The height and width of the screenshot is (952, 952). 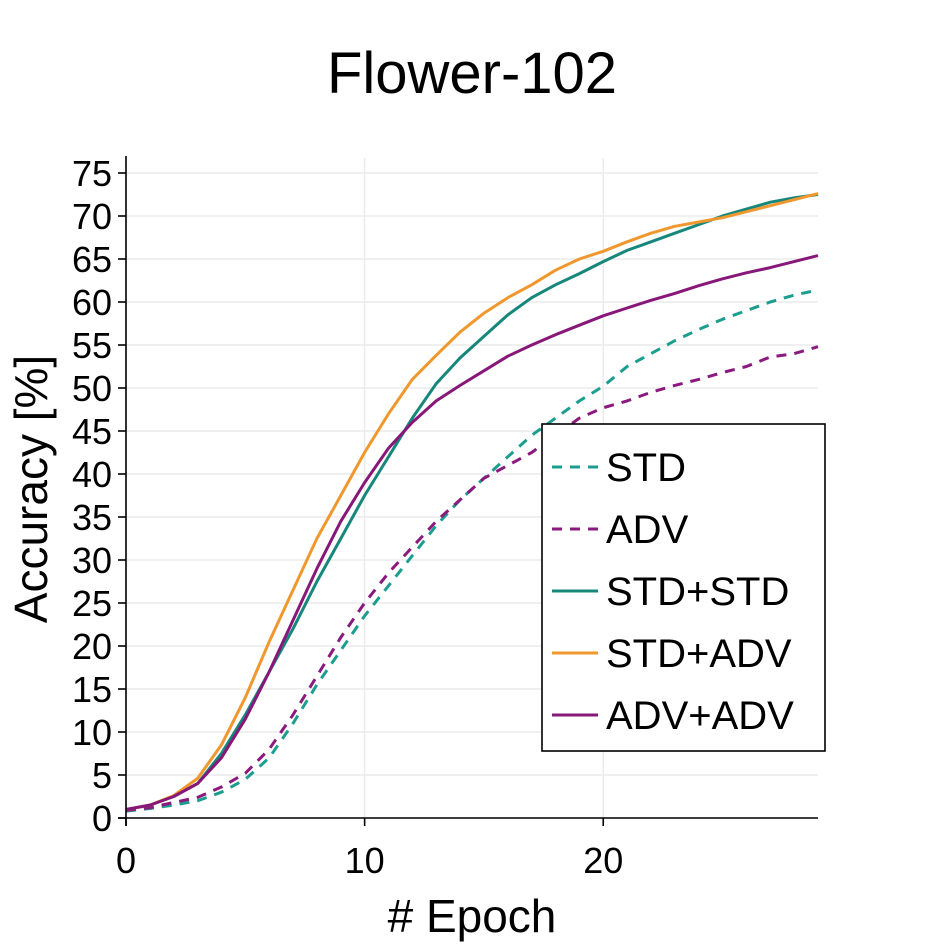 What do you see at coordinates (92, 259) in the screenshot?
I see `y-tick-label: 65` at bounding box center [92, 259].